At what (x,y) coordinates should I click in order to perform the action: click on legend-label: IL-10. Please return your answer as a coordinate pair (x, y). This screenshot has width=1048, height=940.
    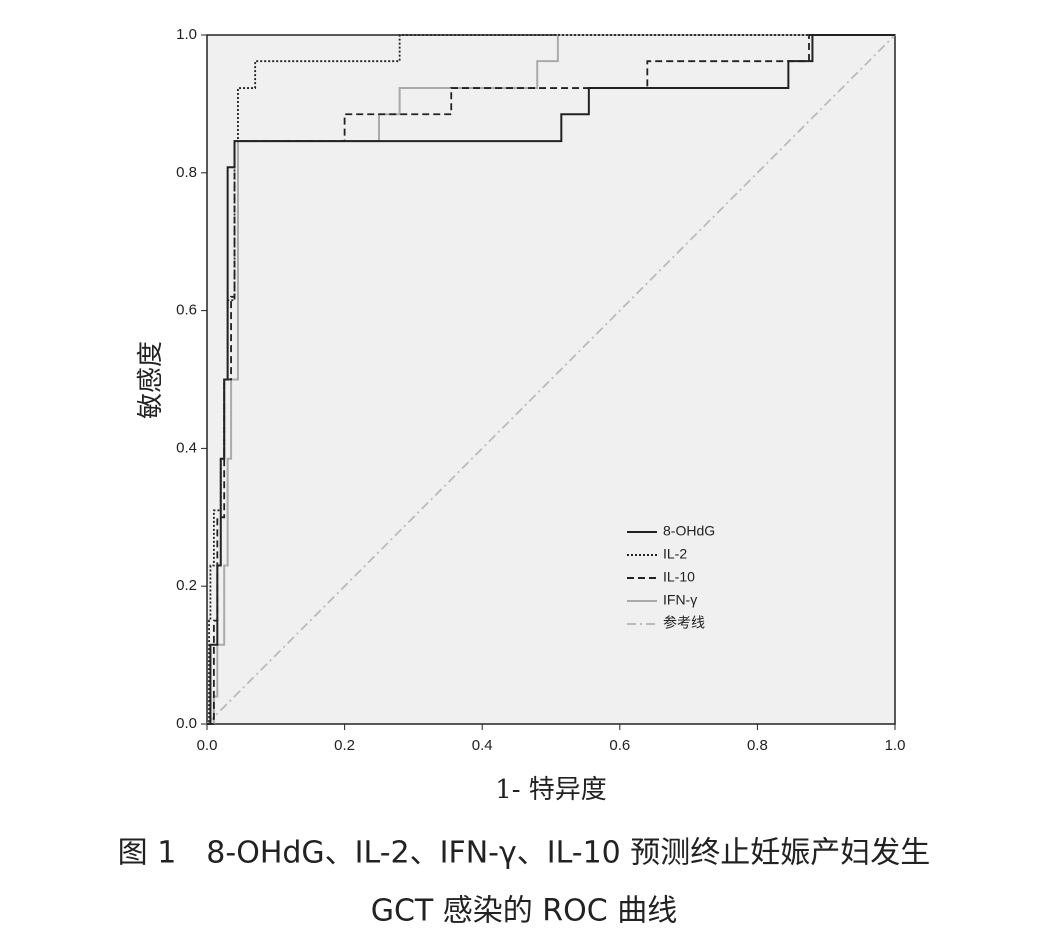
    Looking at the image, I should click on (679, 577).